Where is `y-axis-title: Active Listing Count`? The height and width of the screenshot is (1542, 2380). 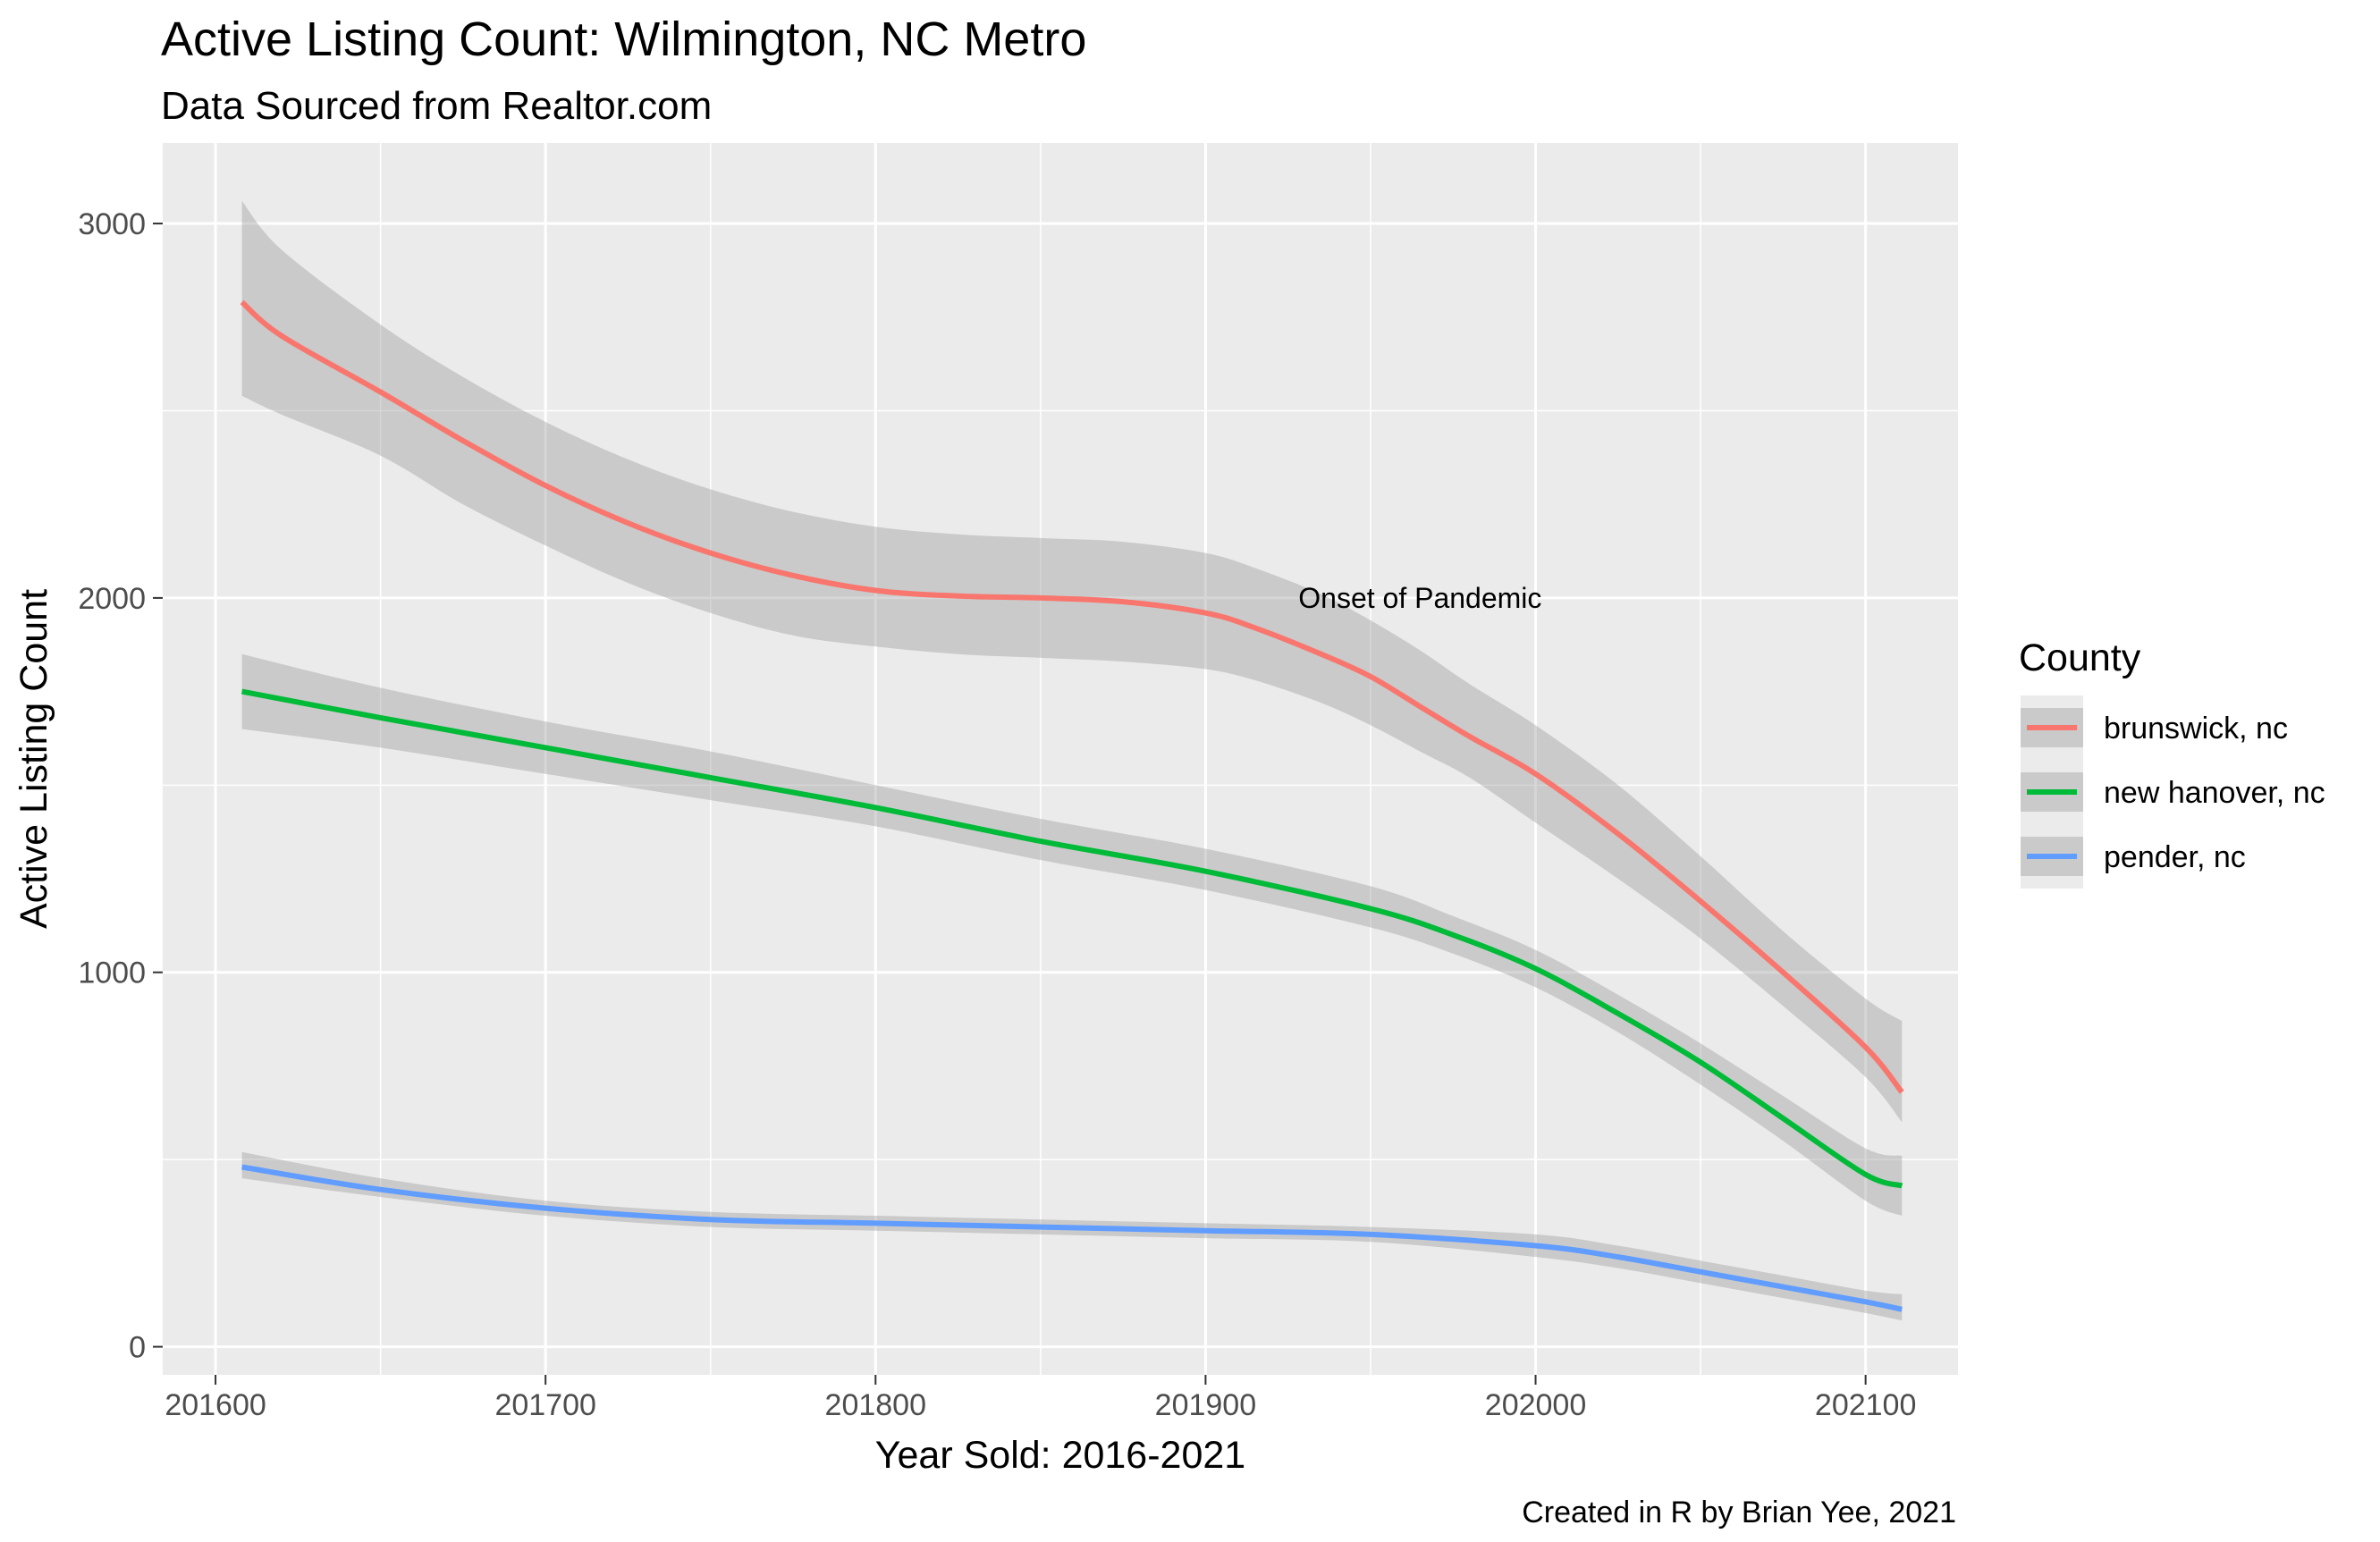 y-axis-title: Active Listing Count is located at coordinates (34, 759).